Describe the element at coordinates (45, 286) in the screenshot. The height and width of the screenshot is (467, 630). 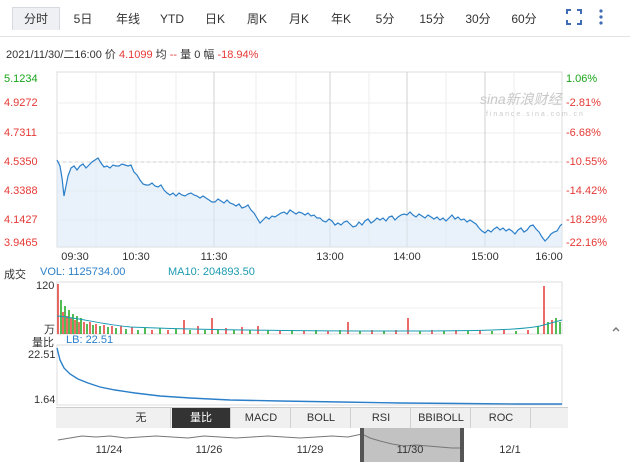
I see `volume-axis-top: 120` at that location.